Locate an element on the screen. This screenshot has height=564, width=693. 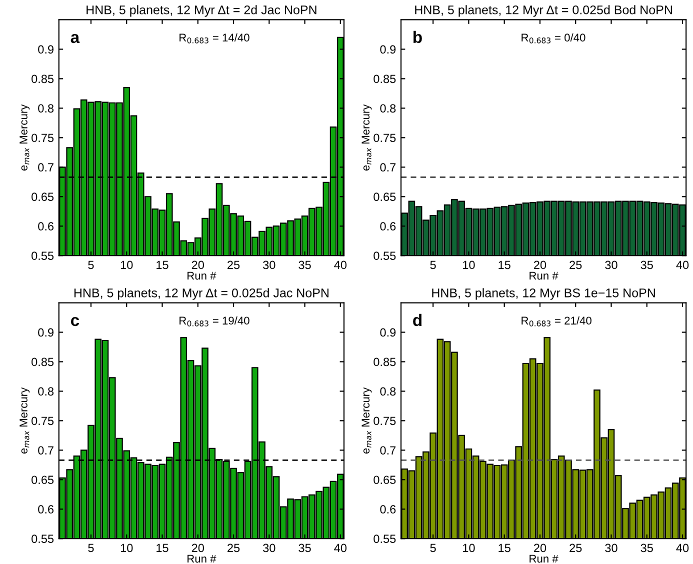
annotation: a is located at coordinates (75, 39).